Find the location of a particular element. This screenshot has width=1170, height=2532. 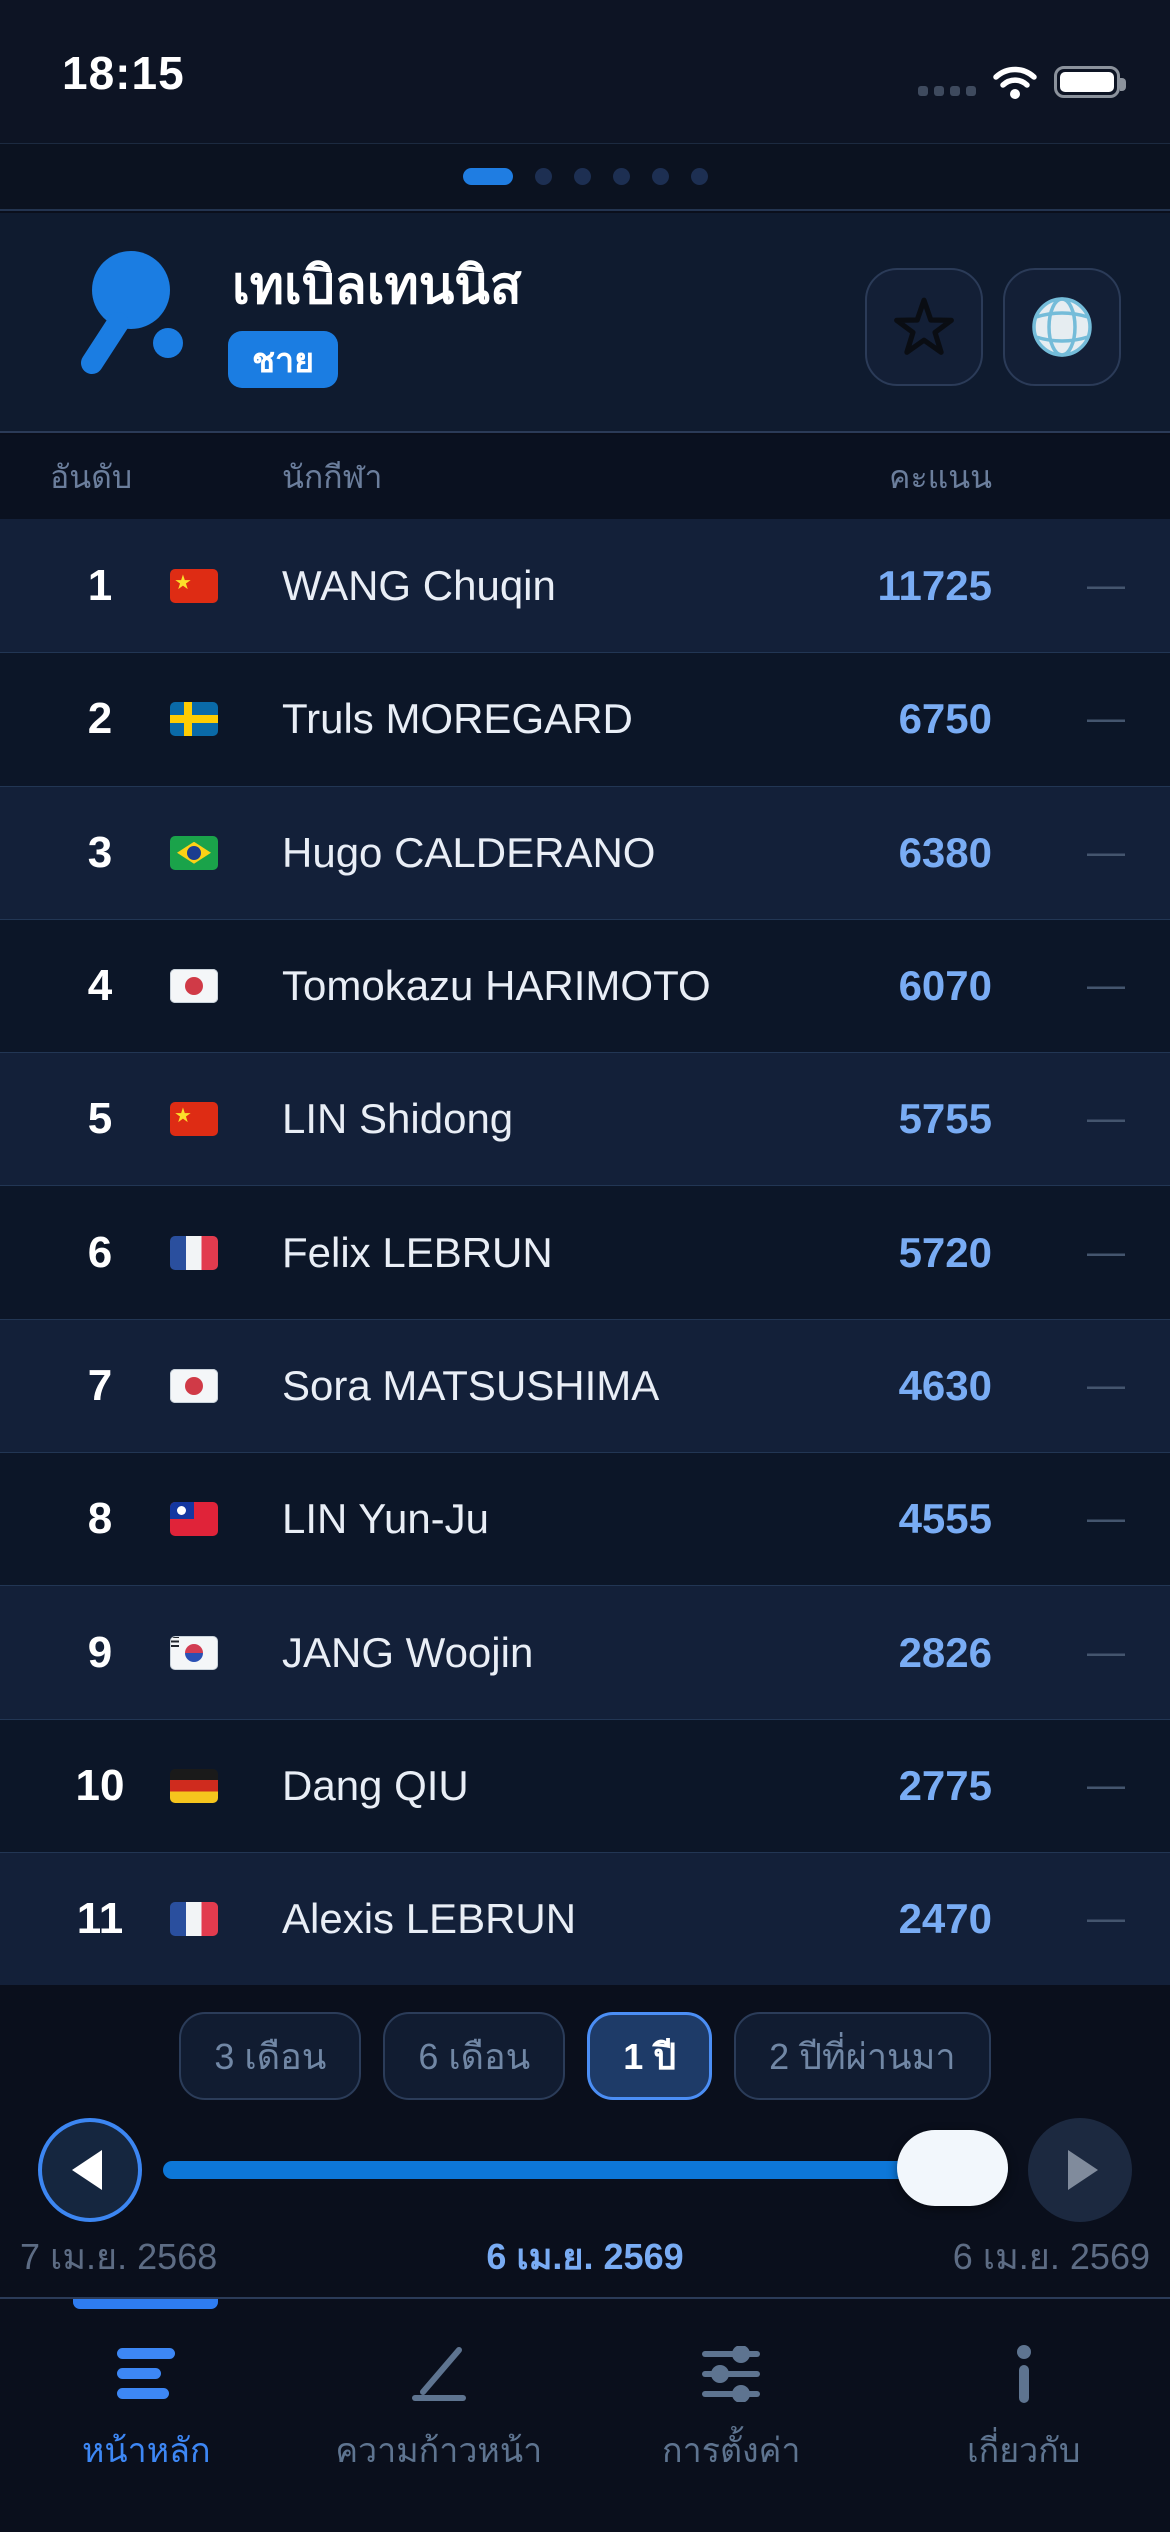

star-icon is located at coordinates (924, 326).